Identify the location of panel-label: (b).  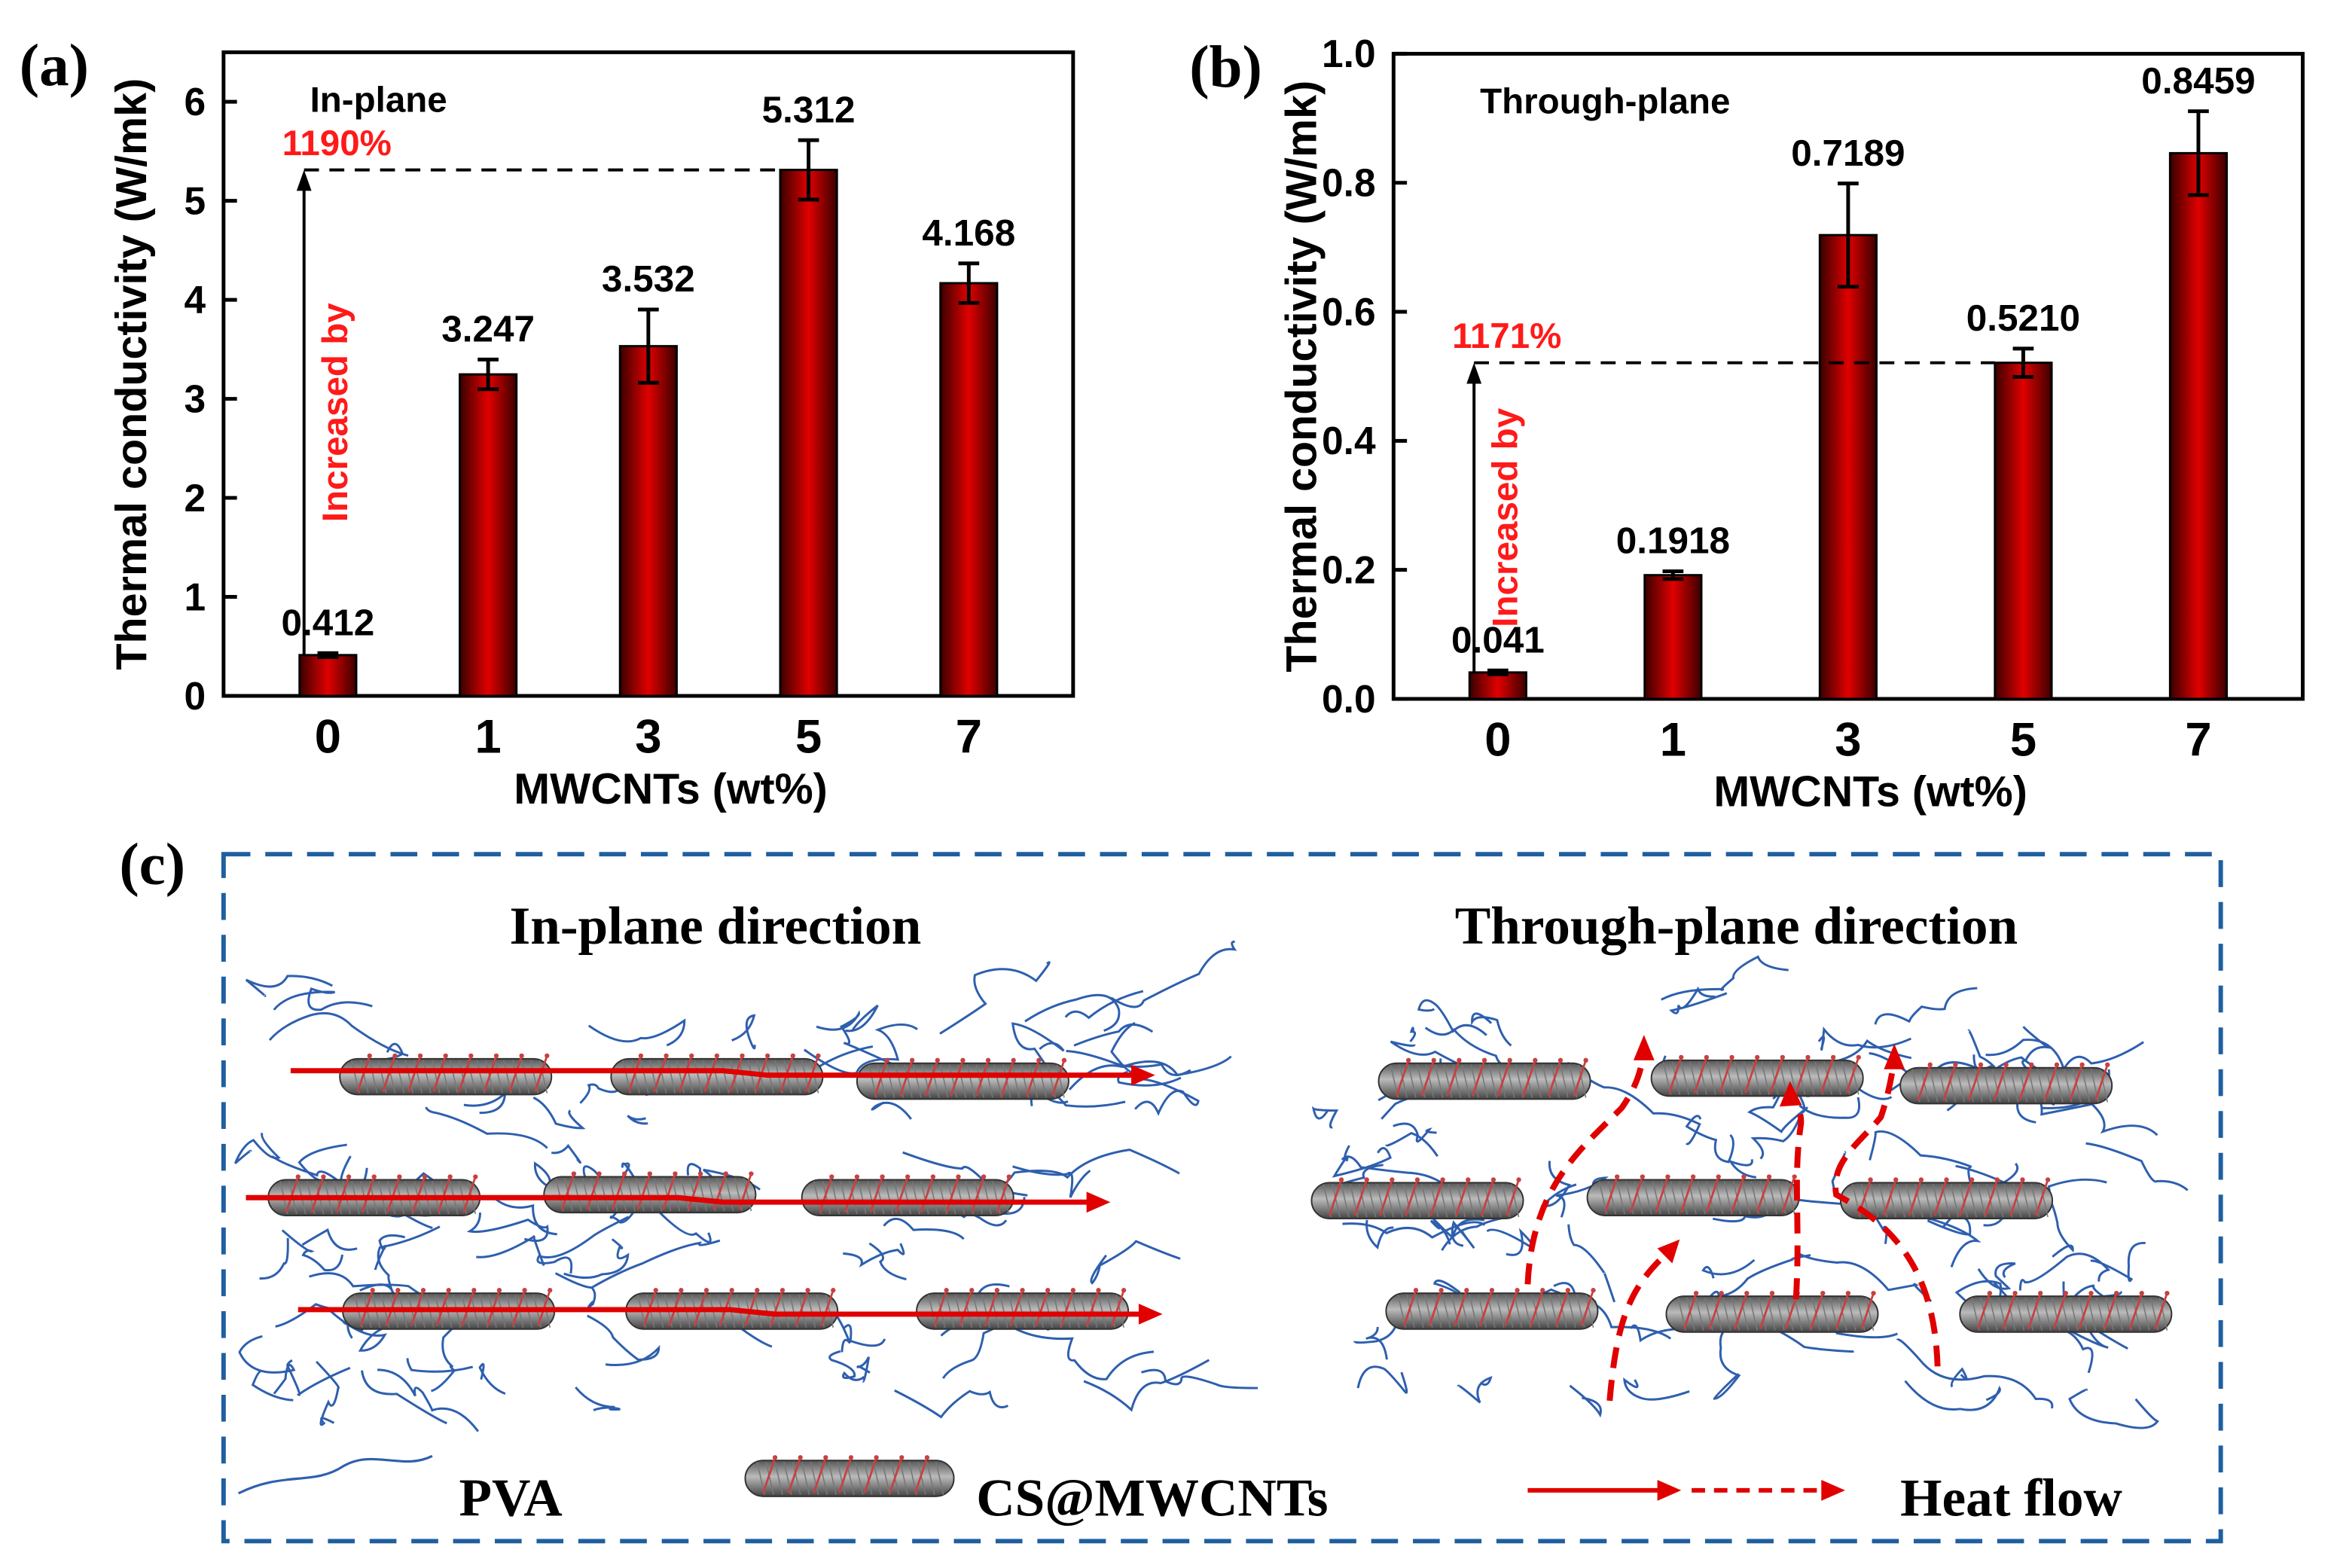
(1225, 67).